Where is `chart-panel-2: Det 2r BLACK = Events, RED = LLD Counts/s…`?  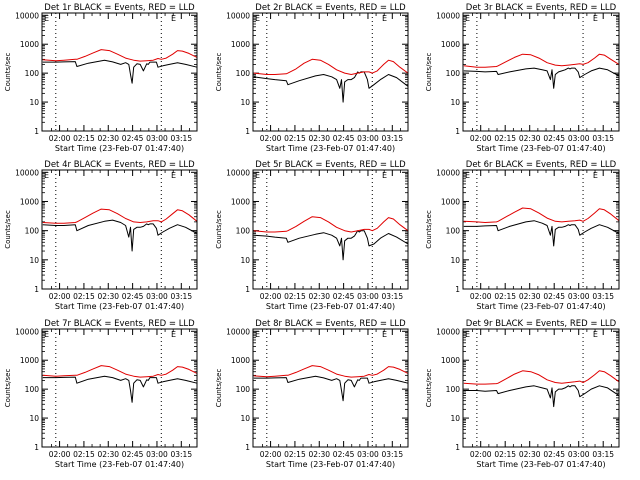 chart-panel-2: Det 2r BLACK = Events, RED = LLD Counts/s… is located at coordinates (312, 78).